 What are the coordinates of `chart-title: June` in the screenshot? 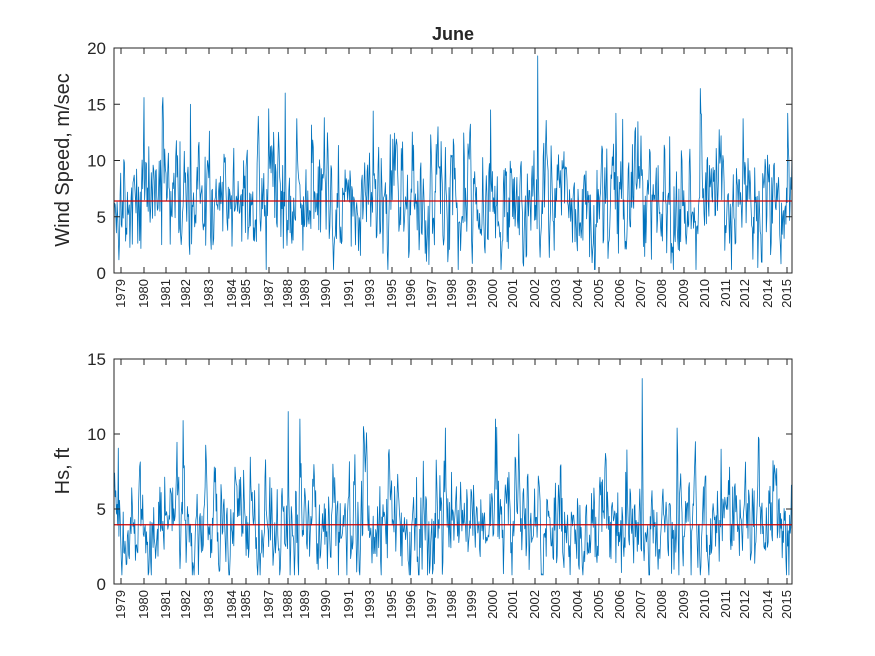 It's located at (453, 34).